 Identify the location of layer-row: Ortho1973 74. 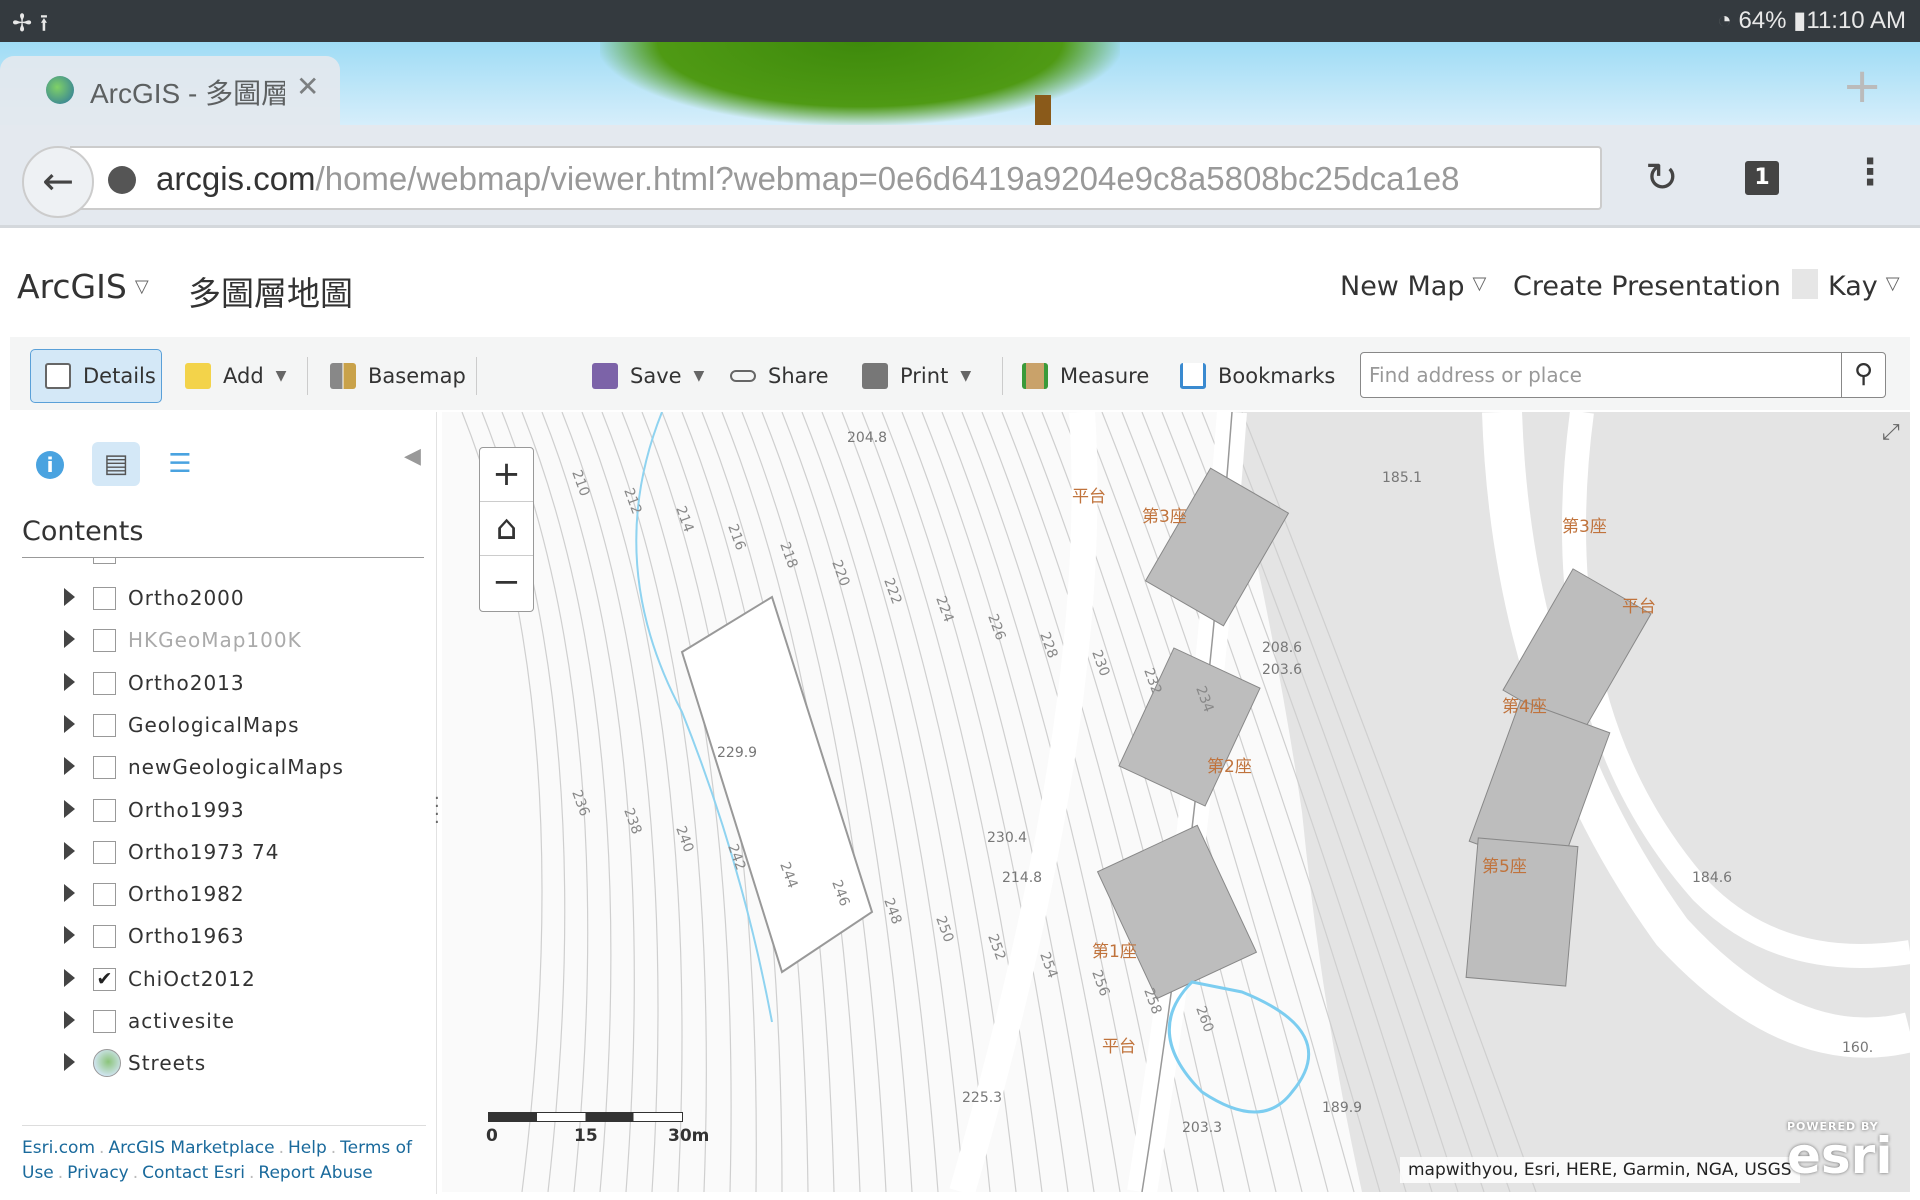
(220, 856).